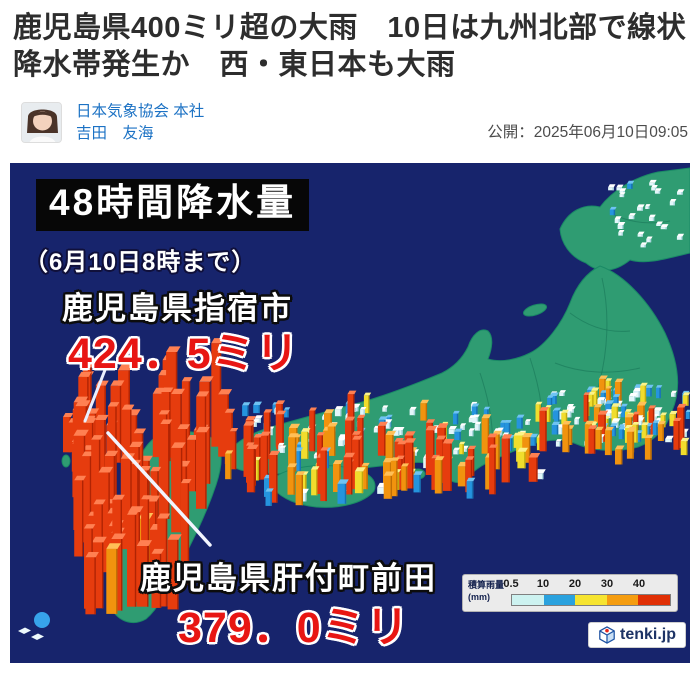 This screenshot has width=700, height=678. I want to click on published-date: 公開：2025年06月10日09:05, so click(587, 132).